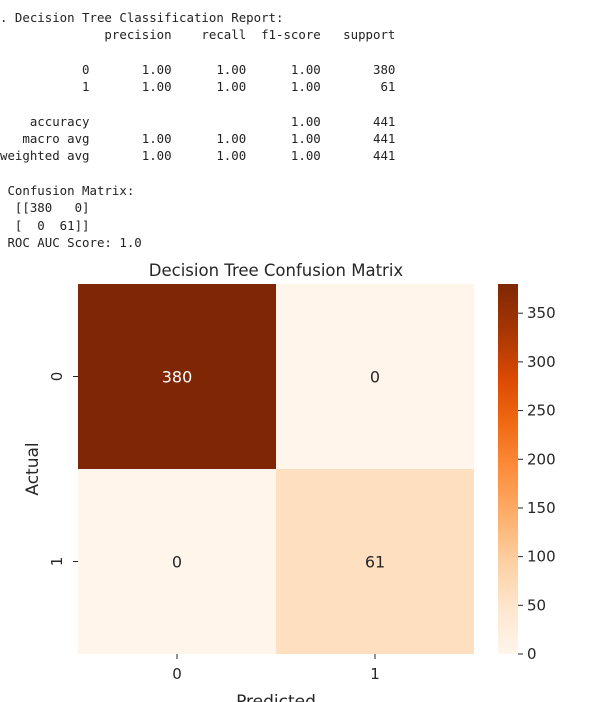  I want to click on heatmap-annotations: 380 0 0 61, so click(273, 470).